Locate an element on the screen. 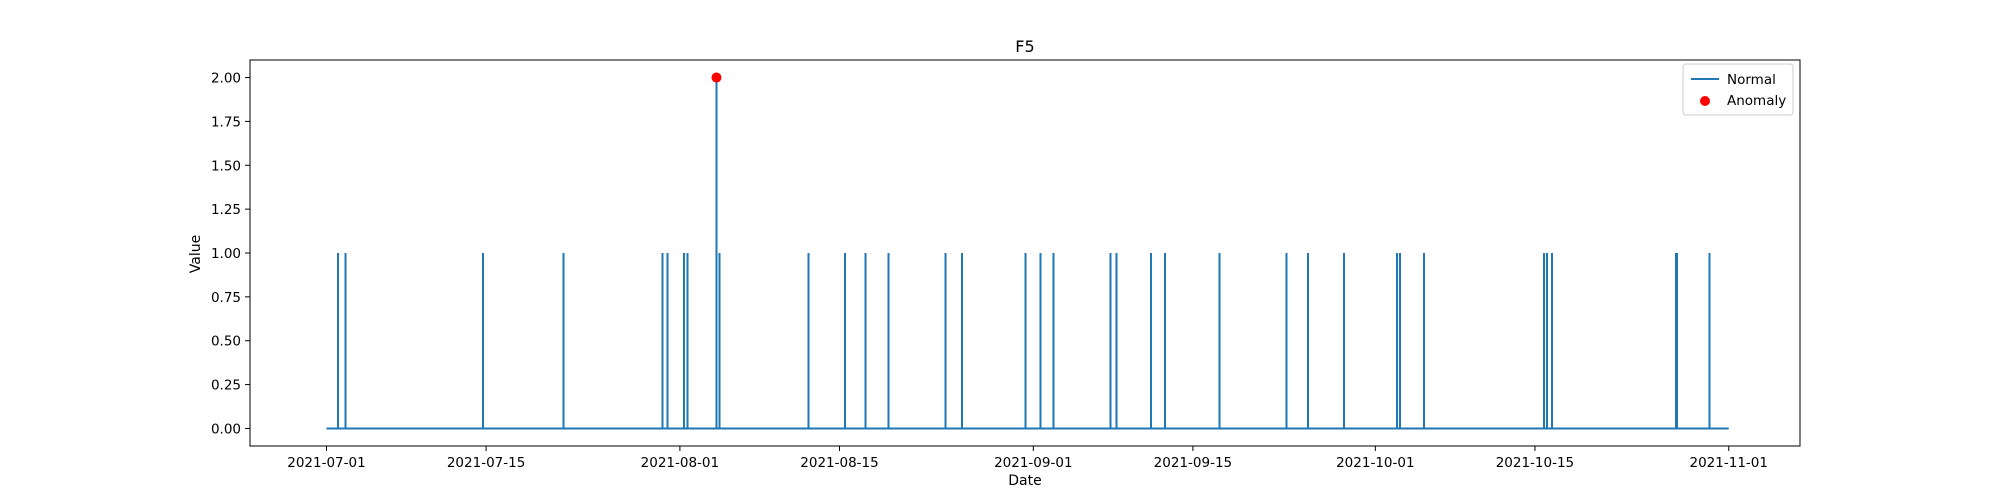 This screenshot has height=500, width=2000. x-tick-label: 2021-11-01 is located at coordinates (1729, 463).